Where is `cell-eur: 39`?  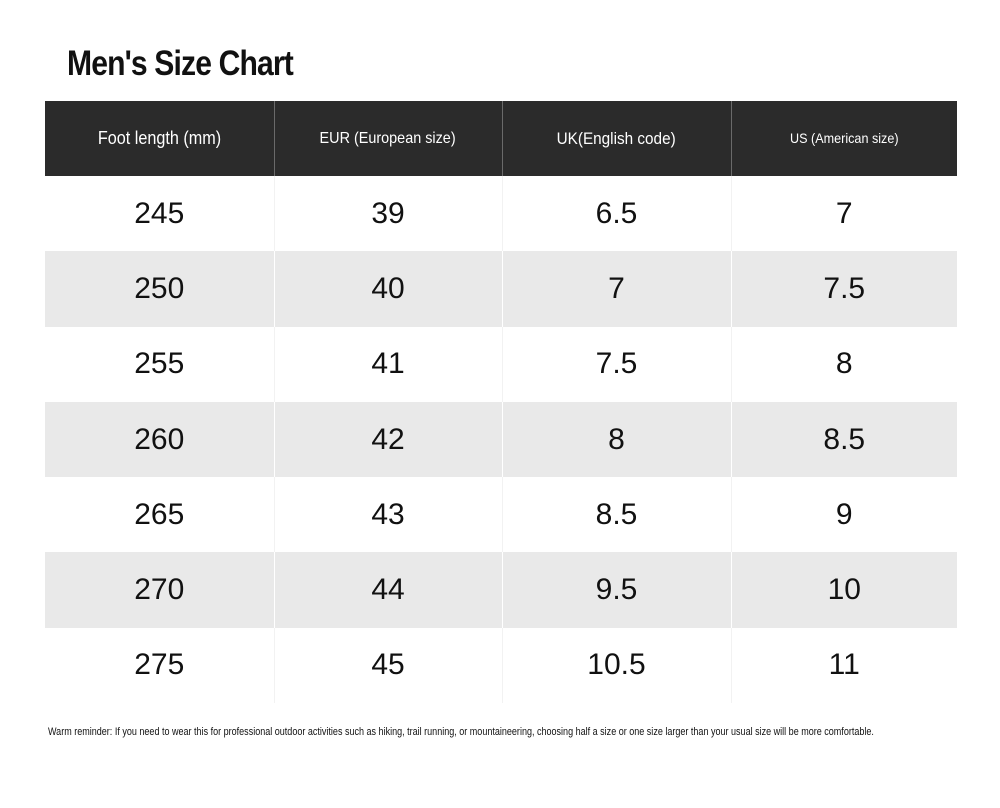 cell-eur: 39 is located at coordinates (388, 214).